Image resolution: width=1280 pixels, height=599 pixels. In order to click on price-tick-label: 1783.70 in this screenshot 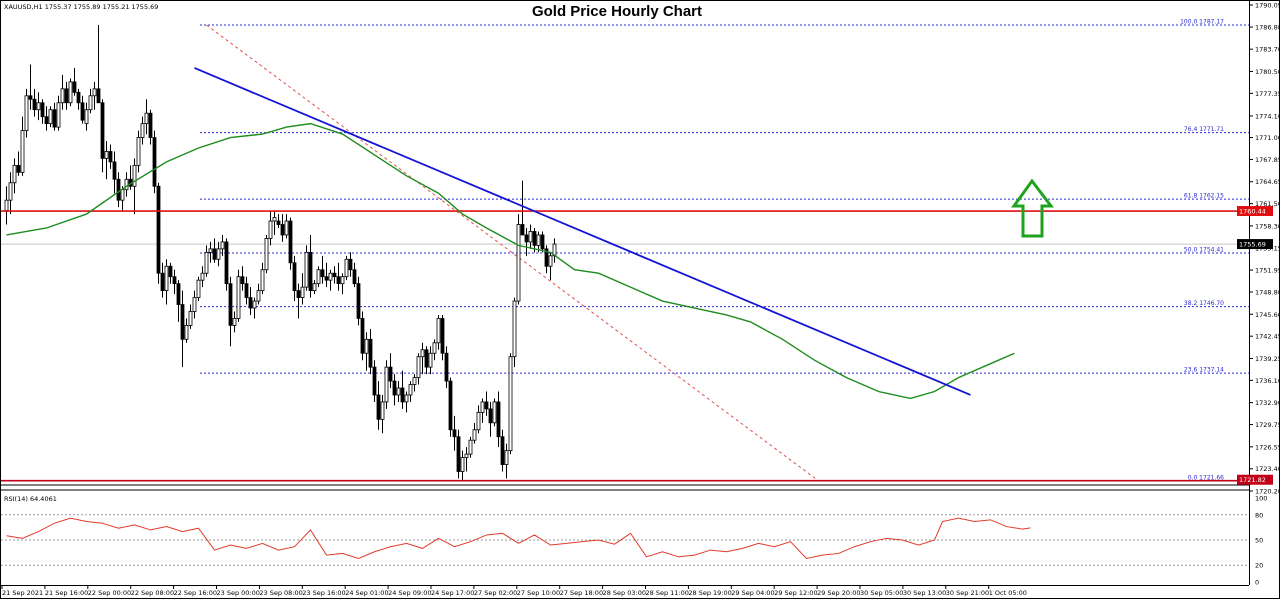, I will do `click(1267, 50)`.